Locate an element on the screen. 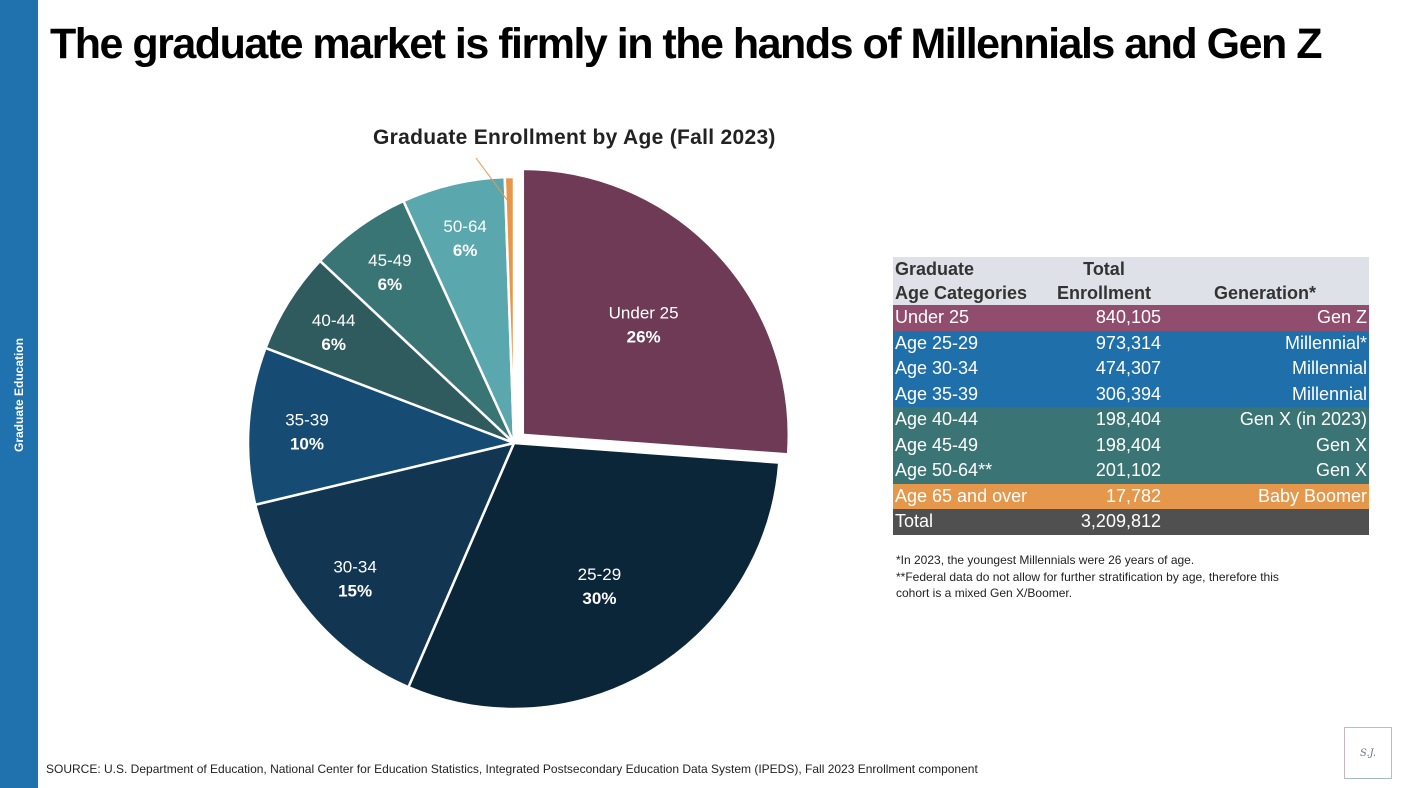 This screenshot has height=788, width=1405. cell-generation: Gen Z is located at coordinates (1341, 317).